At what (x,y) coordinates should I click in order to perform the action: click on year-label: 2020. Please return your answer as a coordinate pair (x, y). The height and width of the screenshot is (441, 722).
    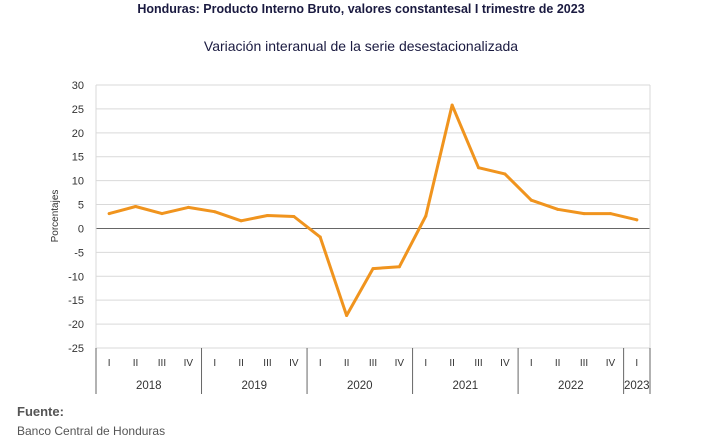
    Looking at the image, I should click on (360, 386).